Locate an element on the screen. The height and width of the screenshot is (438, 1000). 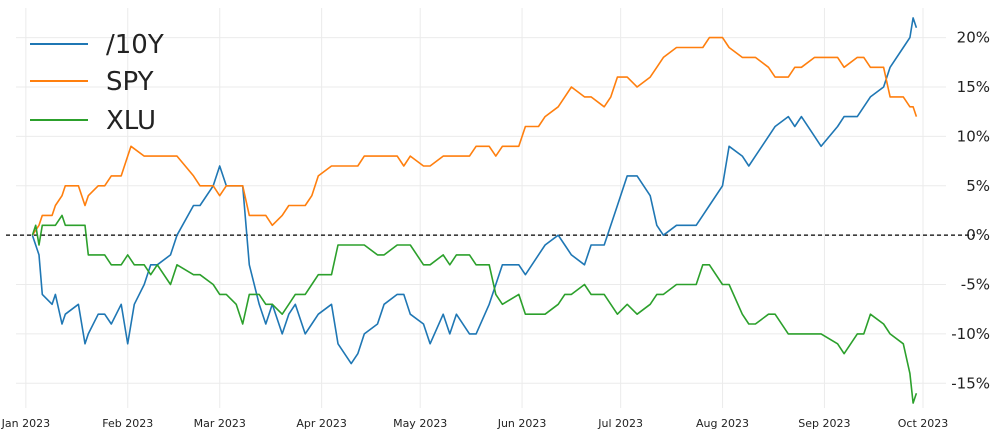
x-tick-label: Jan 2023 is located at coordinates (25, 423).